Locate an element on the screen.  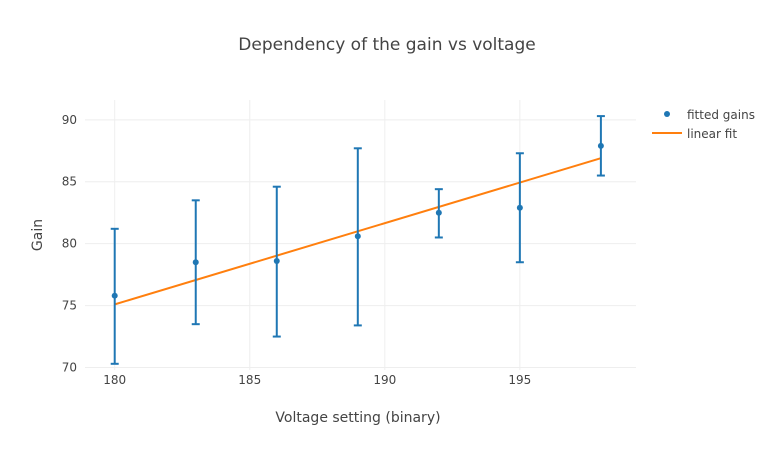
y-tick-label: 80 is located at coordinates (69, 244).